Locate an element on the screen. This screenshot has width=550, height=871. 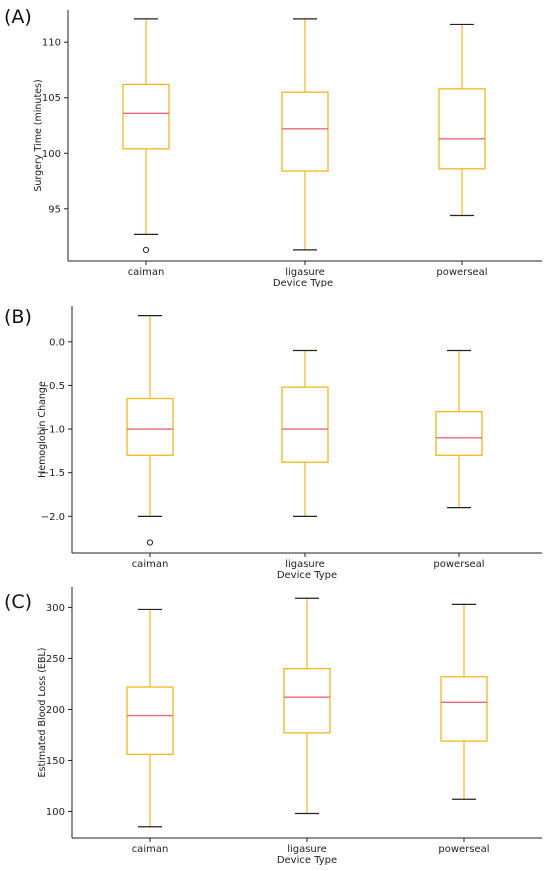
y-tick-label: 0.0 is located at coordinates (57, 342).